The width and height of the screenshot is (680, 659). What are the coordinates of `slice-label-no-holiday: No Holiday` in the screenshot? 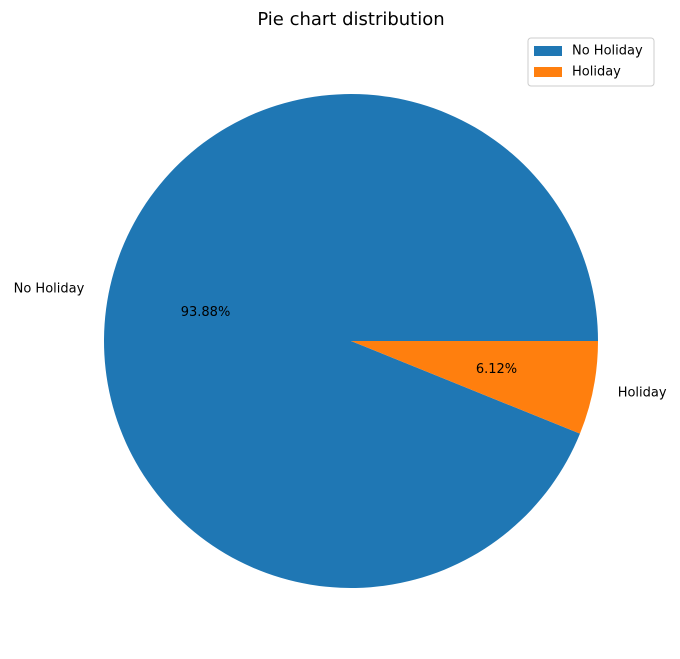 It's located at (49, 289).